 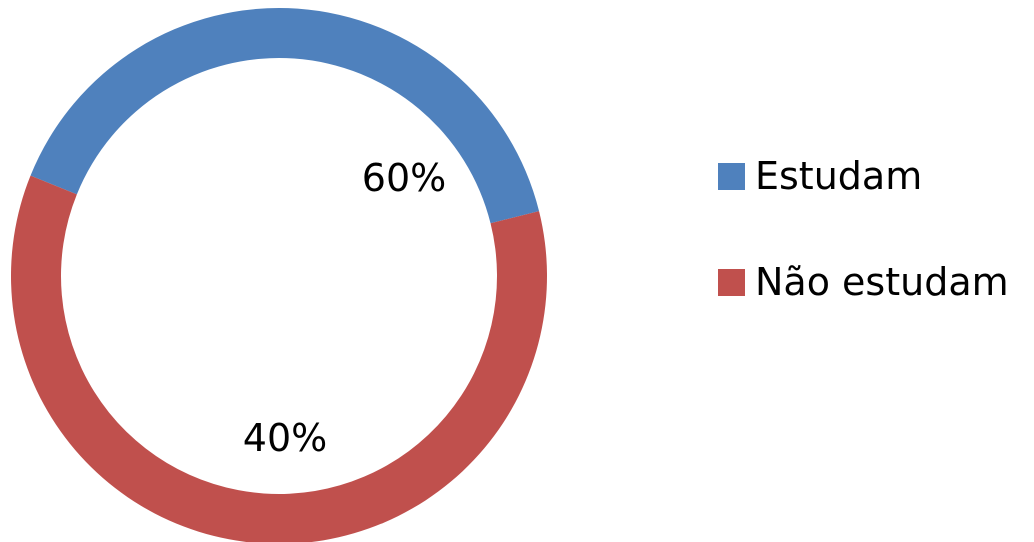 What do you see at coordinates (404, 178) in the screenshot?
I see `data-label-nao-estudam: 60%` at bounding box center [404, 178].